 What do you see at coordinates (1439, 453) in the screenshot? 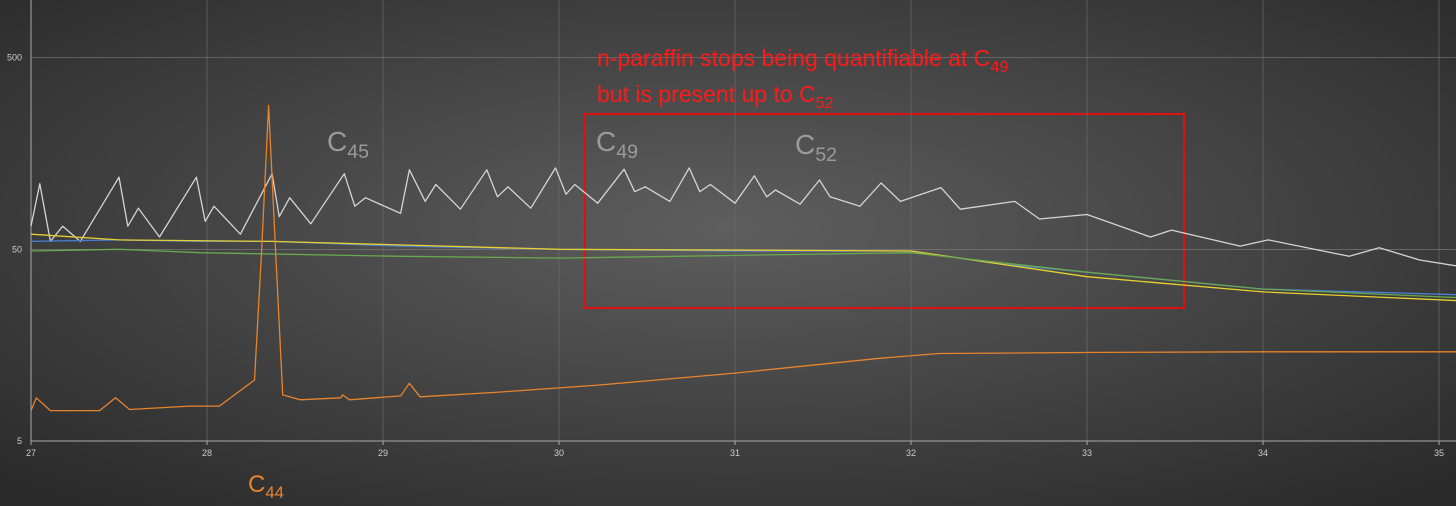
I see `x-tick-label: 35` at bounding box center [1439, 453].